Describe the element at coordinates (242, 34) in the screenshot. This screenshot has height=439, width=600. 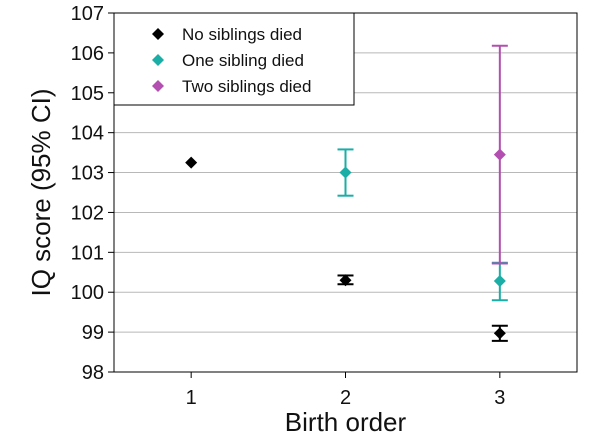
I see `legend-label: No siblings died` at that location.